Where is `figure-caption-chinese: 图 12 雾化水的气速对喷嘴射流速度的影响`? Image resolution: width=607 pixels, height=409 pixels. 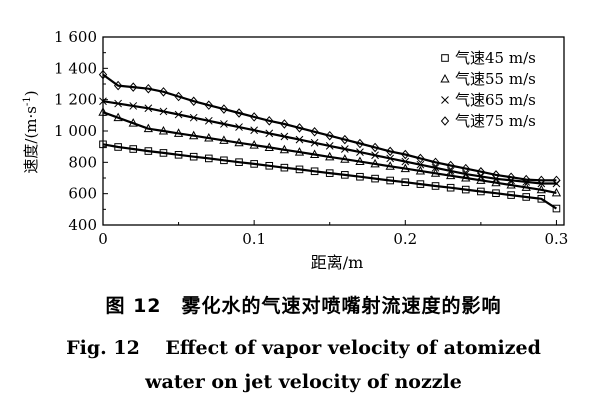 figure-caption-chinese: 图 12 雾化水的气速对喷嘴射流速度的影响 is located at coordinates (303, 306).